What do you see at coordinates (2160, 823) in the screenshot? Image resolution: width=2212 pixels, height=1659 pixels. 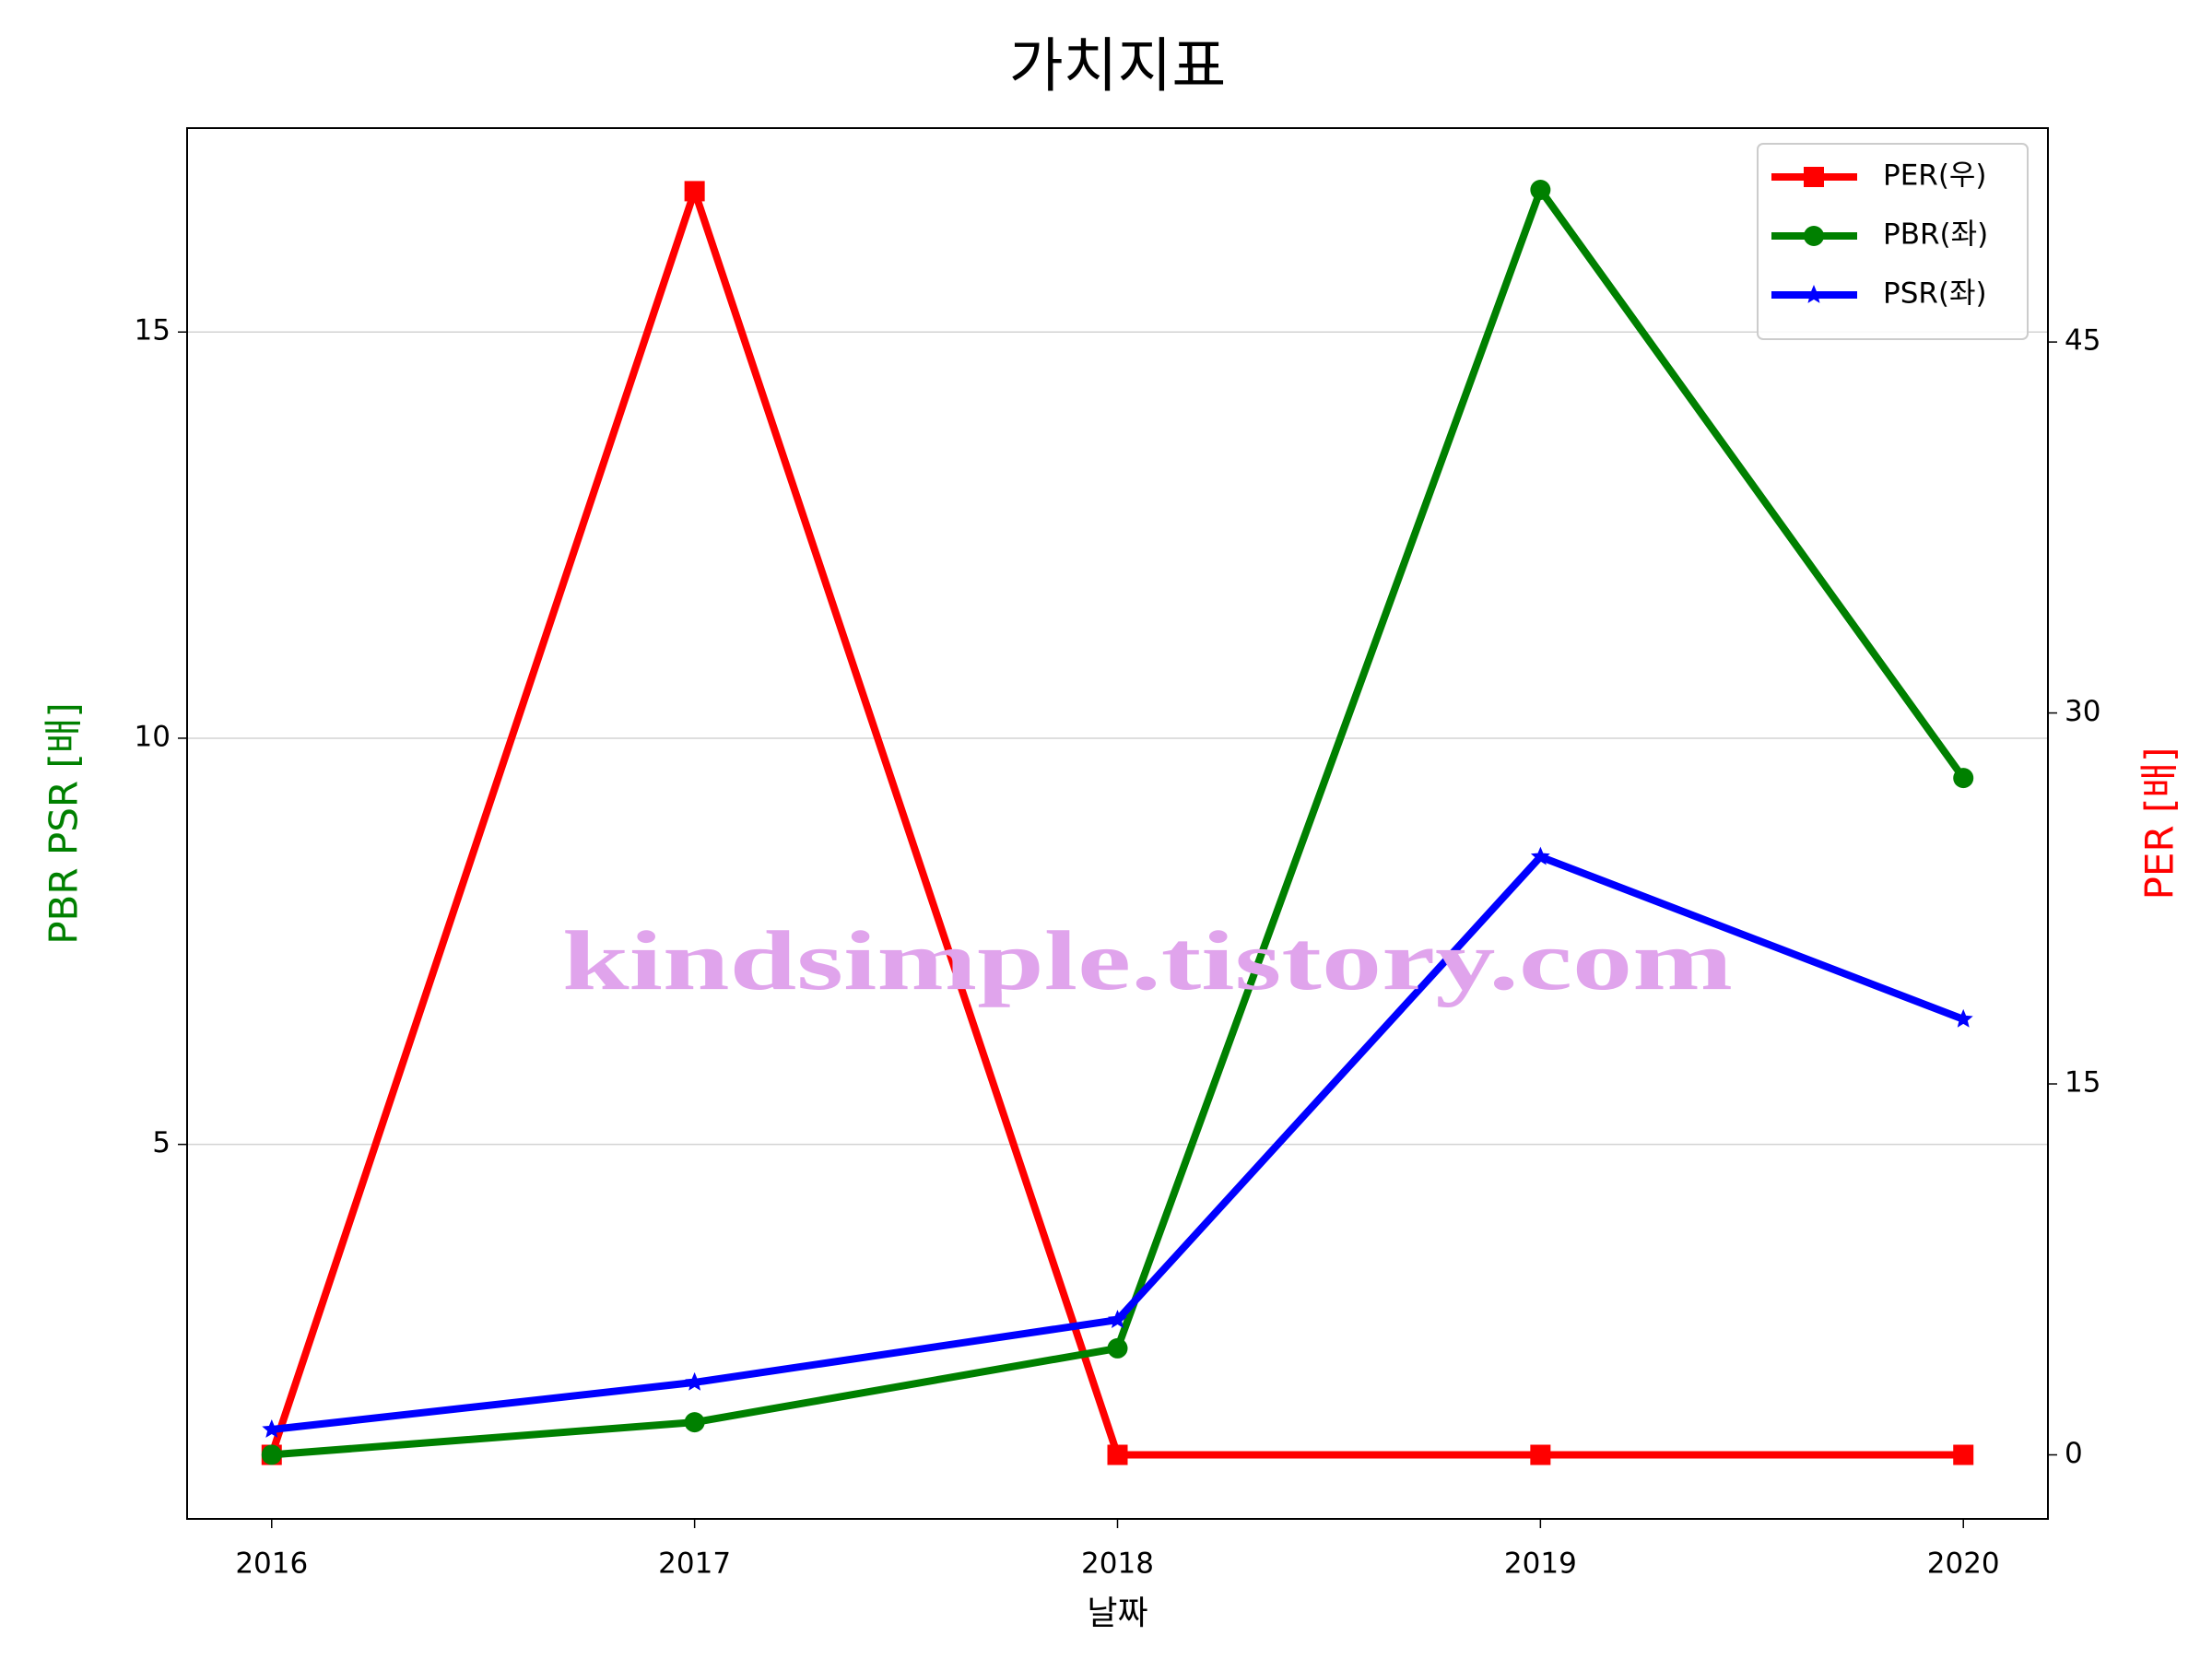 I see `y2-axis-label: PER [배]` at bounding box center [2160, 823].